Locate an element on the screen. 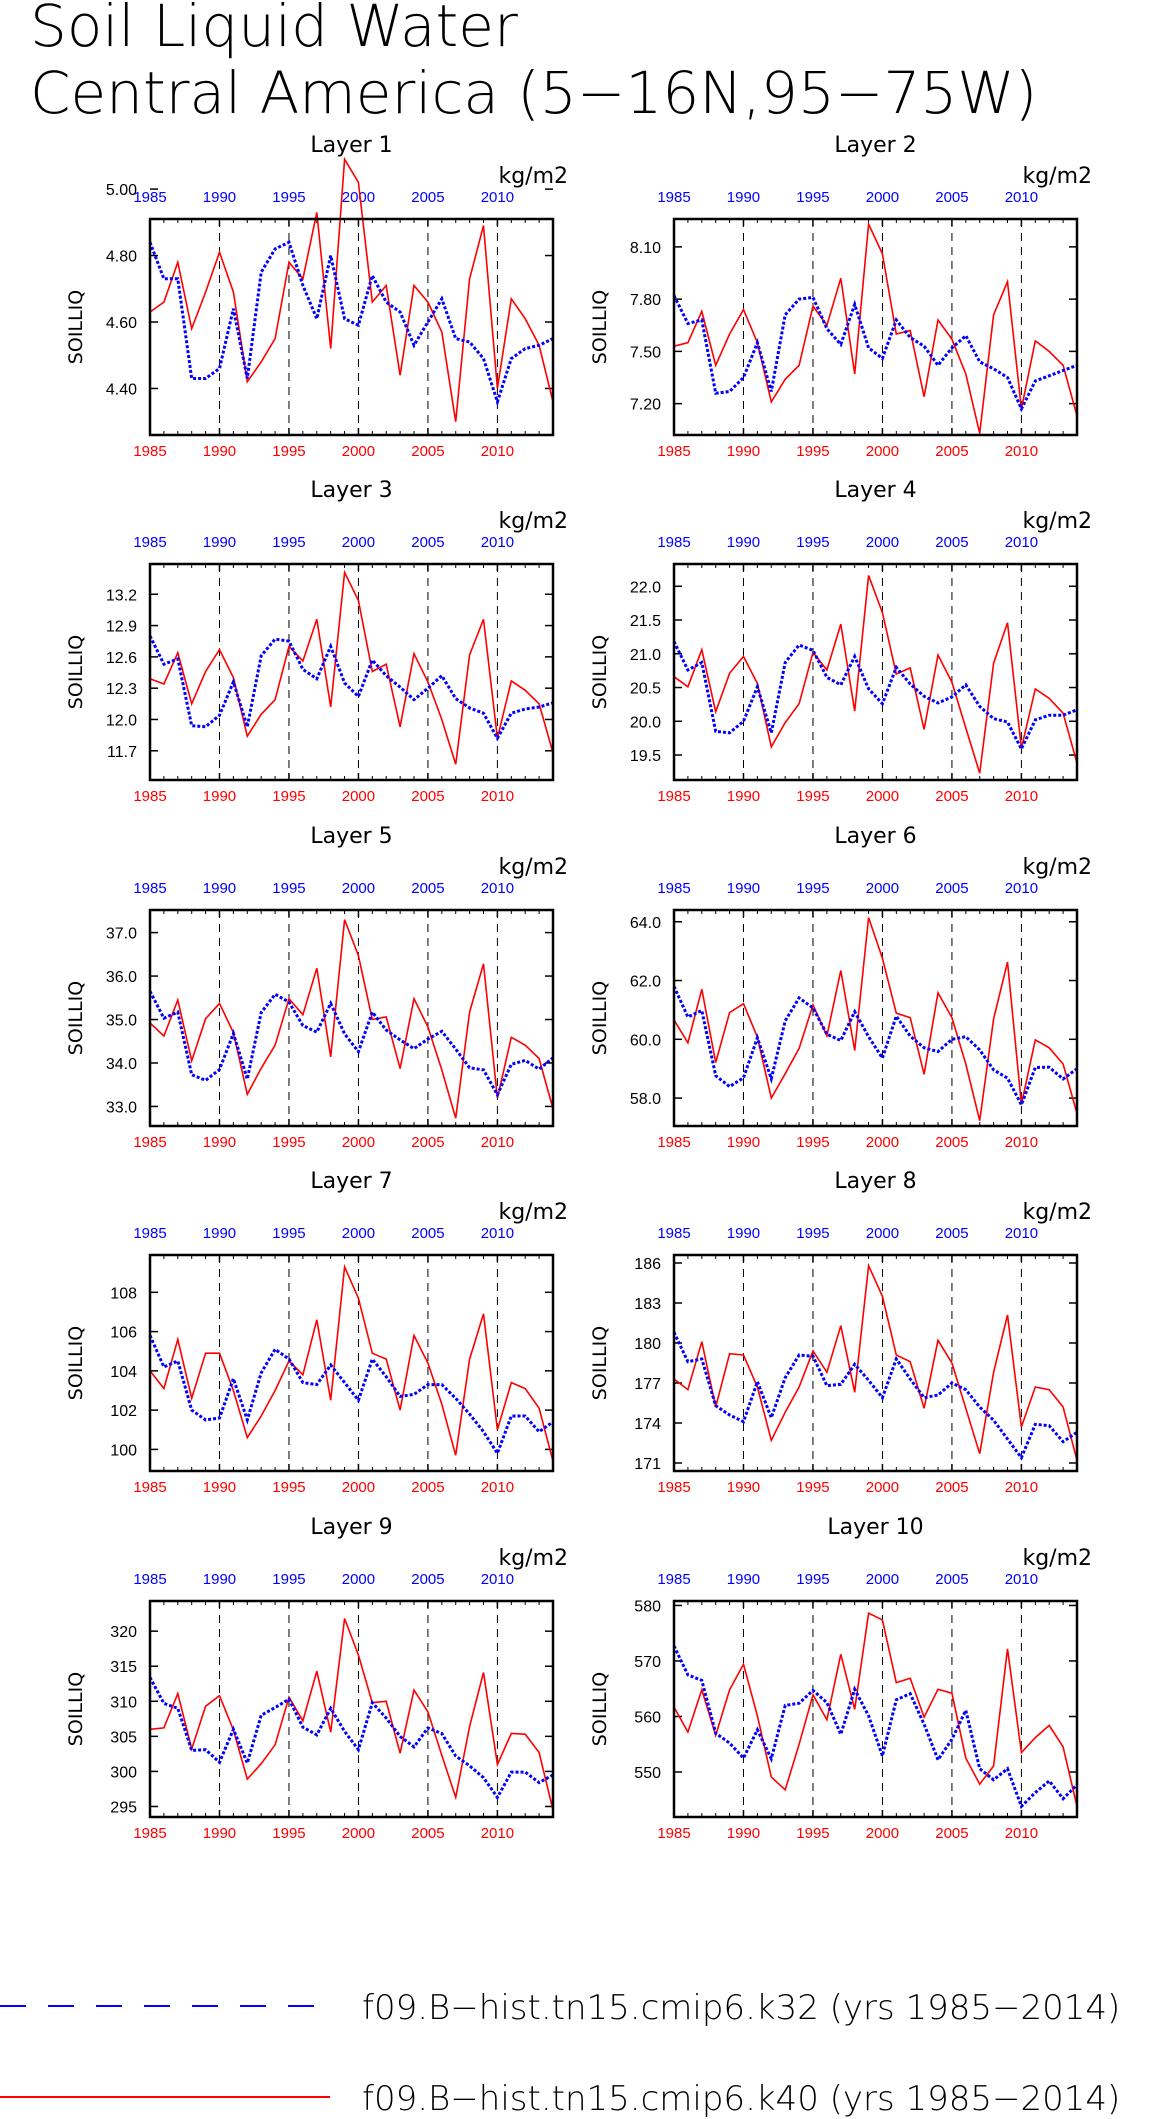 The image size is (1155, 2119). panel-title: Layer 9 is located at coordinates (351, 1527).